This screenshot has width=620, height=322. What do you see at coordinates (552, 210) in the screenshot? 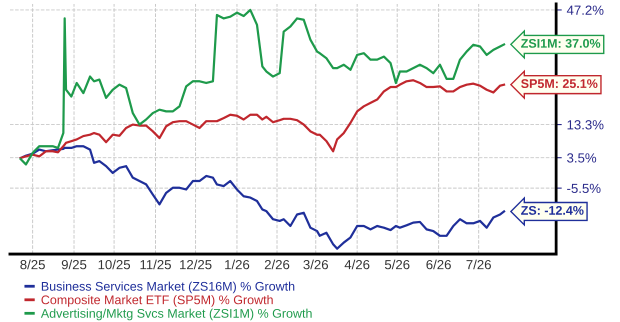
I see `annotation: ZS: -12.4%` at bounding box center [552, 210].